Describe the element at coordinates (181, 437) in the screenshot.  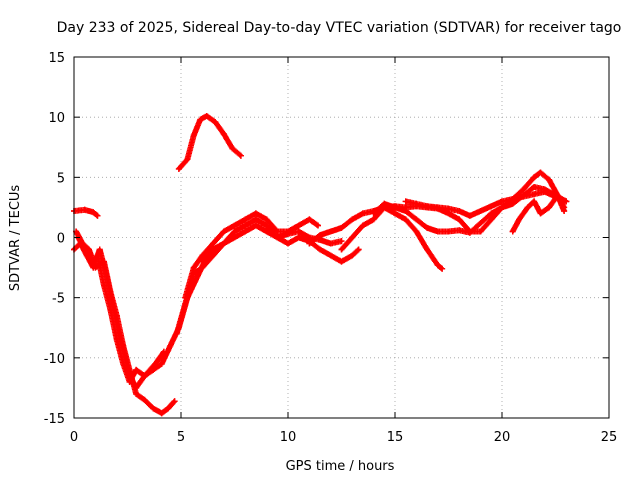
I see `x-tick-label: 5` at that location.